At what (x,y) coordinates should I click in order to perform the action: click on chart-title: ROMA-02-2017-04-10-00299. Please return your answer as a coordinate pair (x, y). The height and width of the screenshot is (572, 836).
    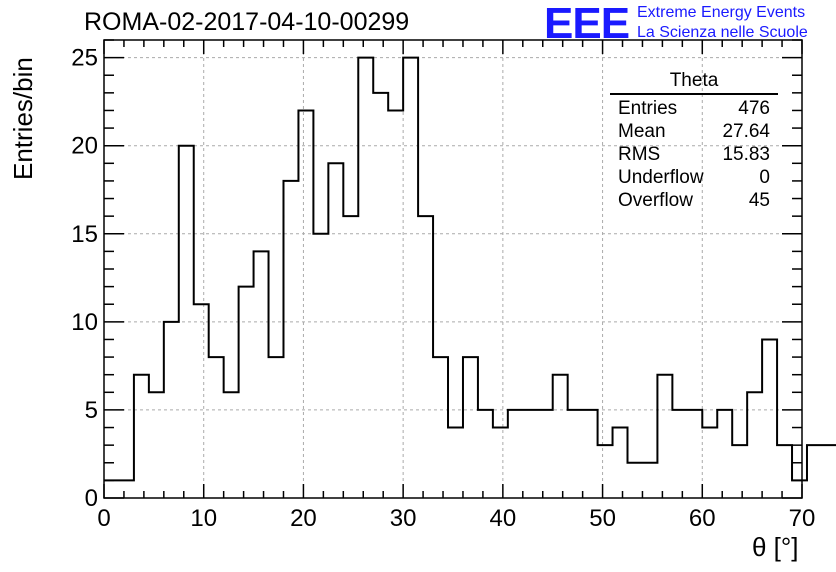
    Looking at the image, I should click on (247, 22).